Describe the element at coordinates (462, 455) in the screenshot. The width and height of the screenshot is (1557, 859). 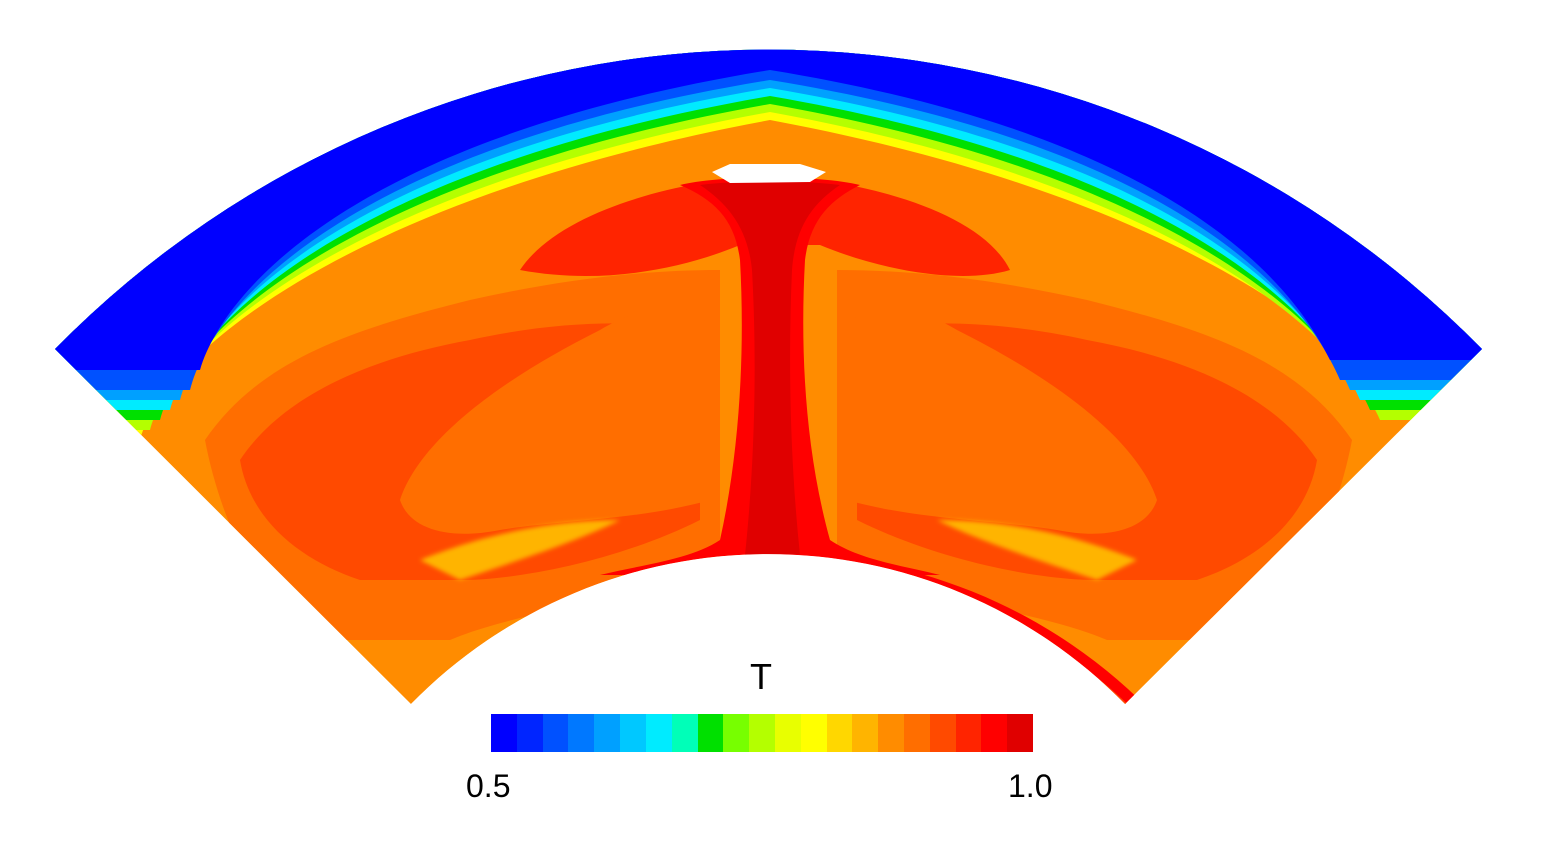
I see `left-convection-cell` at that location.